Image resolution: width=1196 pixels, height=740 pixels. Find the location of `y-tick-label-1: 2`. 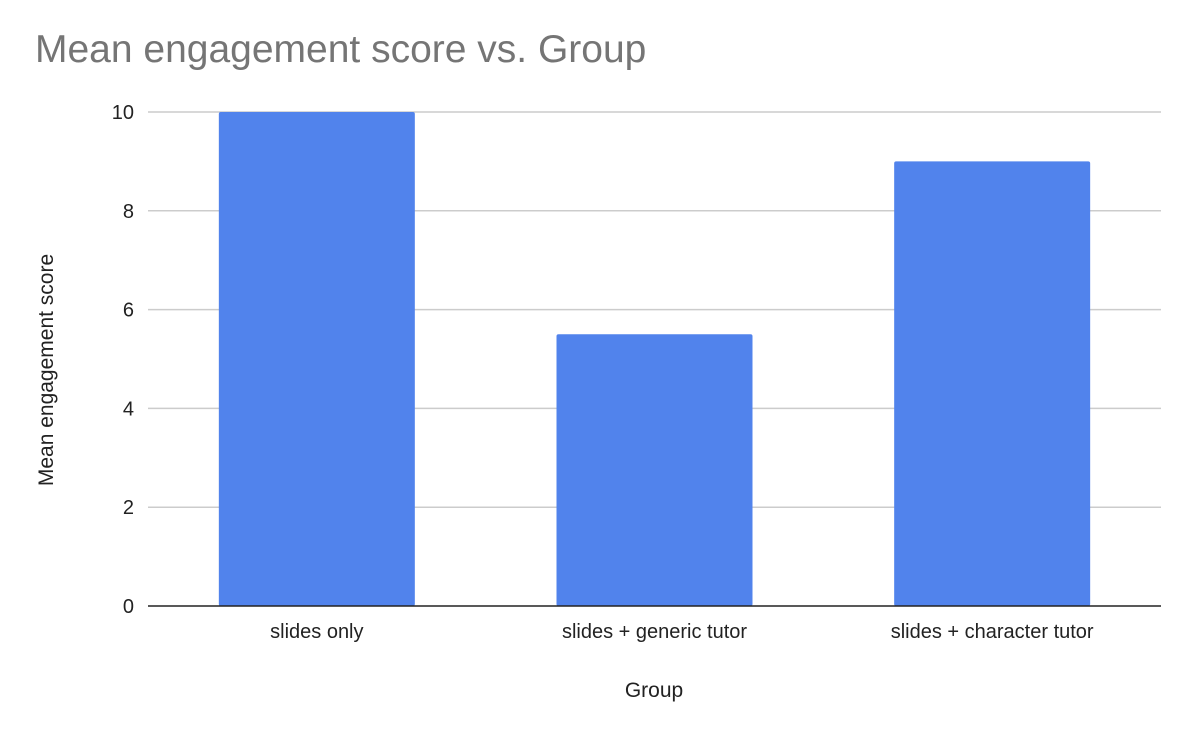

y-tick-label-1: 2 is located at coordinates (128, 508).